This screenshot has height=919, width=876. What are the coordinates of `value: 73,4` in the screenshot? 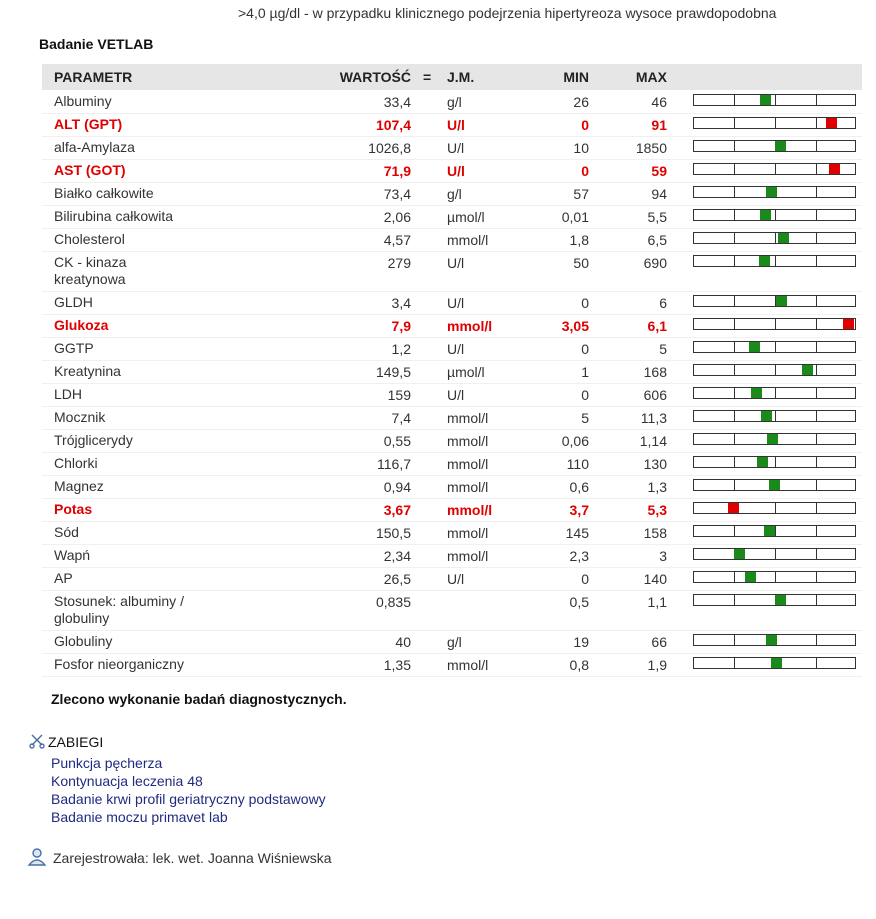 It's located at (397, 194).